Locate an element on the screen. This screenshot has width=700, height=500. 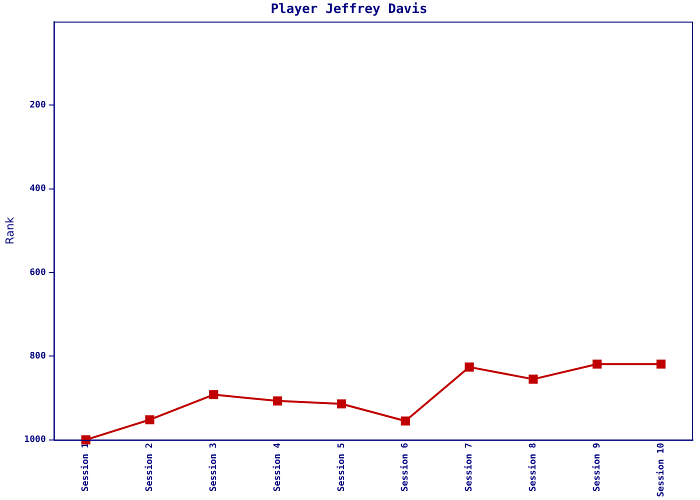
y-axis-title: Rank is located at coordinates (9, 230).